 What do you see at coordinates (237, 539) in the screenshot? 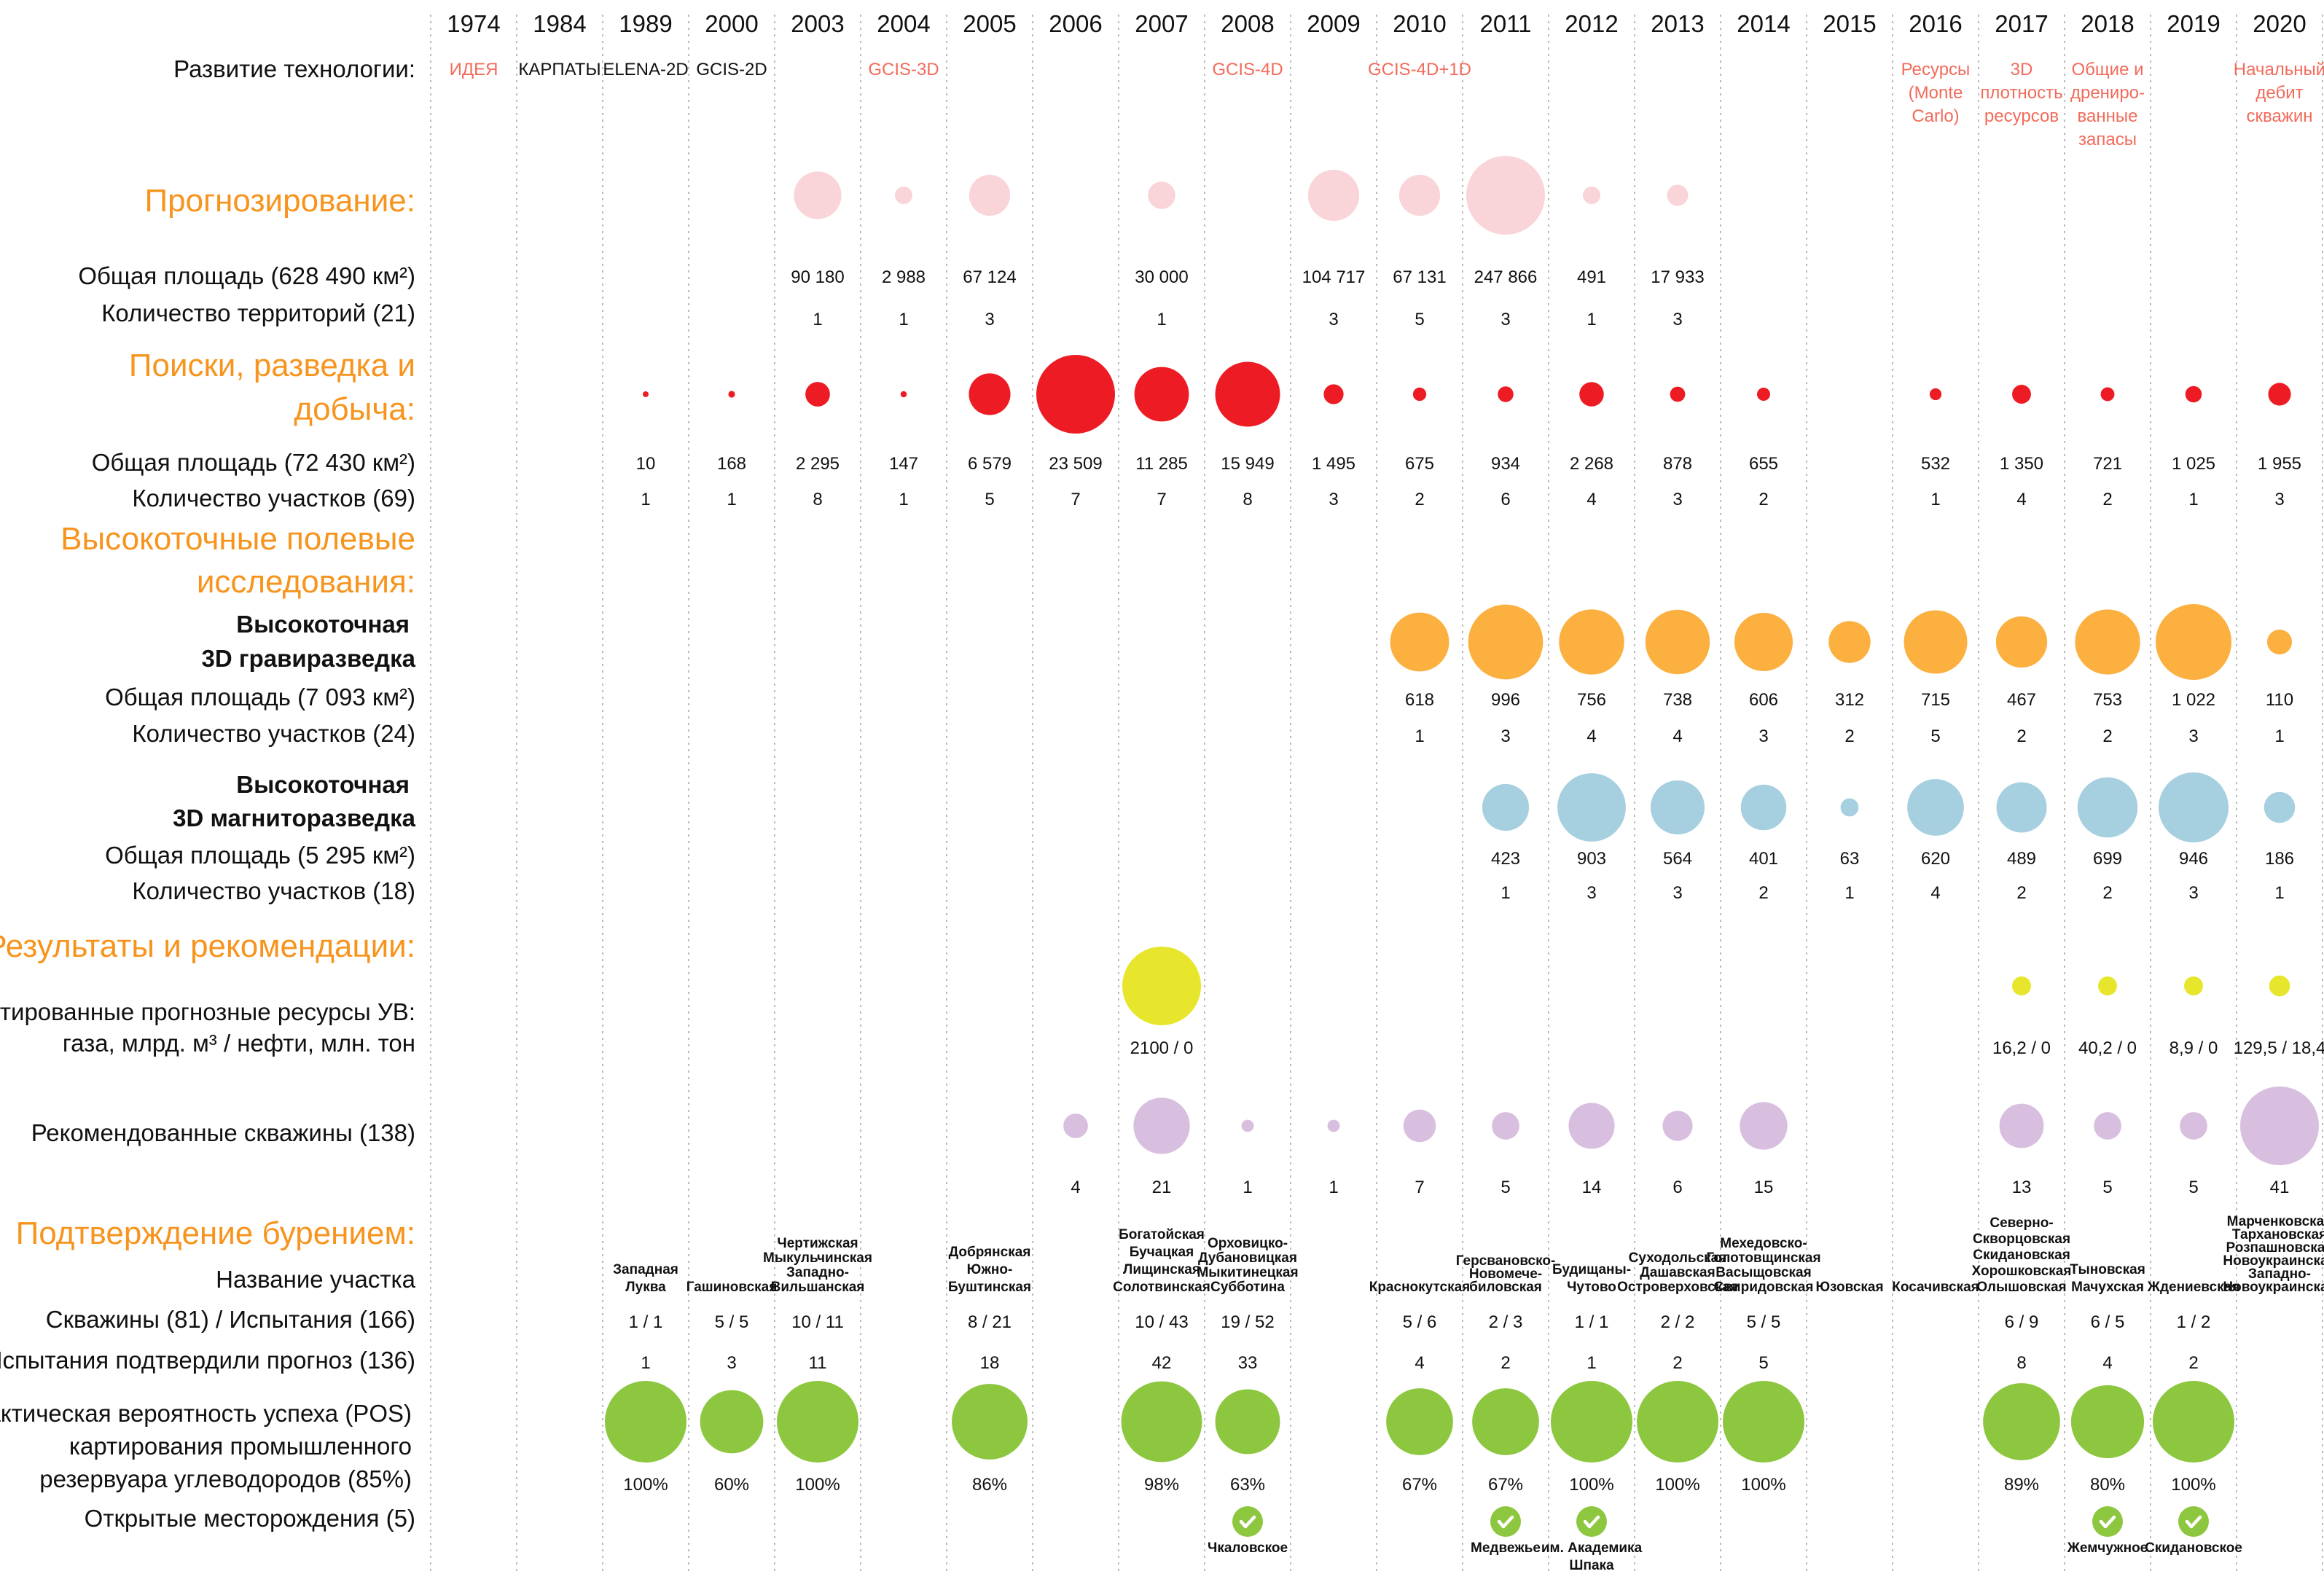
I see `section-heading-field-studies: Высокоточные полевые` at bounding box center [237, 539].